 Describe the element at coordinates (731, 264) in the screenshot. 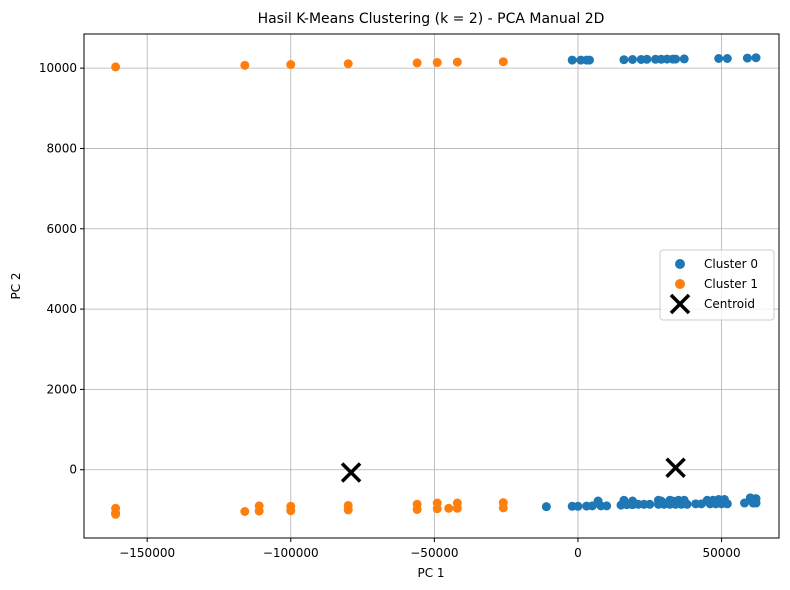

I see `legend-label-cluster-0: Cluster 0` at that location.